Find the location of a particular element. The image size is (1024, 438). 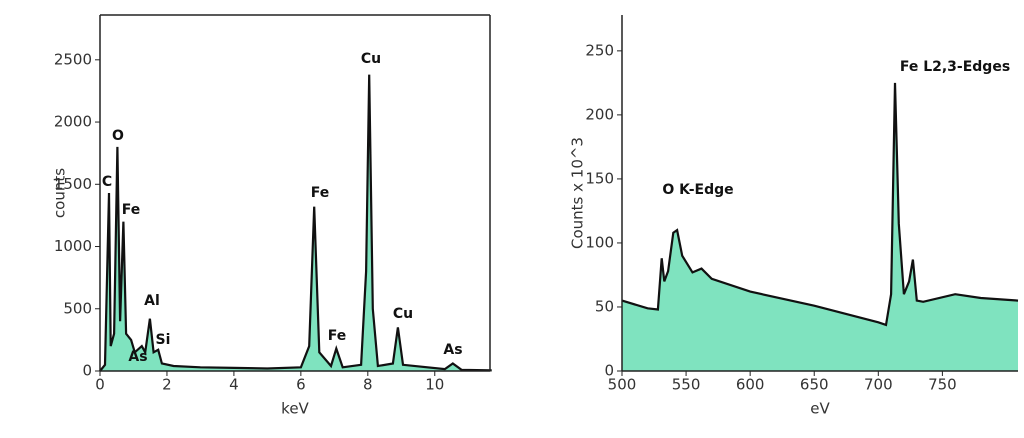

x-tick-label: 0 is located at coordinates (100, 385).